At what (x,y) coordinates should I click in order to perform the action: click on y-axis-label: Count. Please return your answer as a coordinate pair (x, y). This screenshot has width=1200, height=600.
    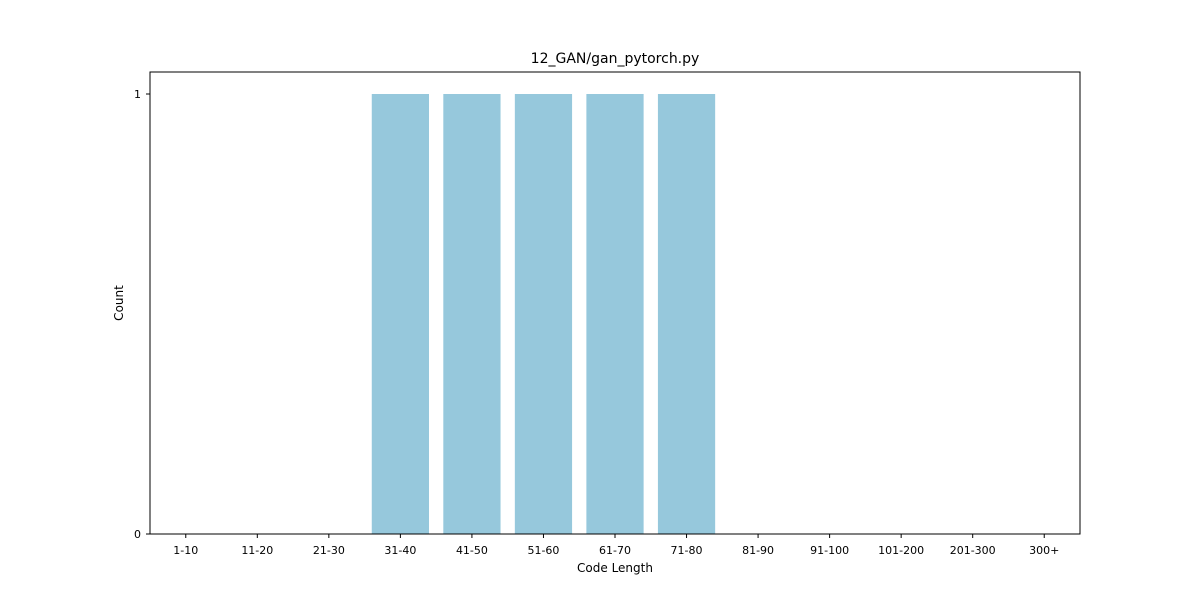
    Looking at the image, I should click on (119, 303).